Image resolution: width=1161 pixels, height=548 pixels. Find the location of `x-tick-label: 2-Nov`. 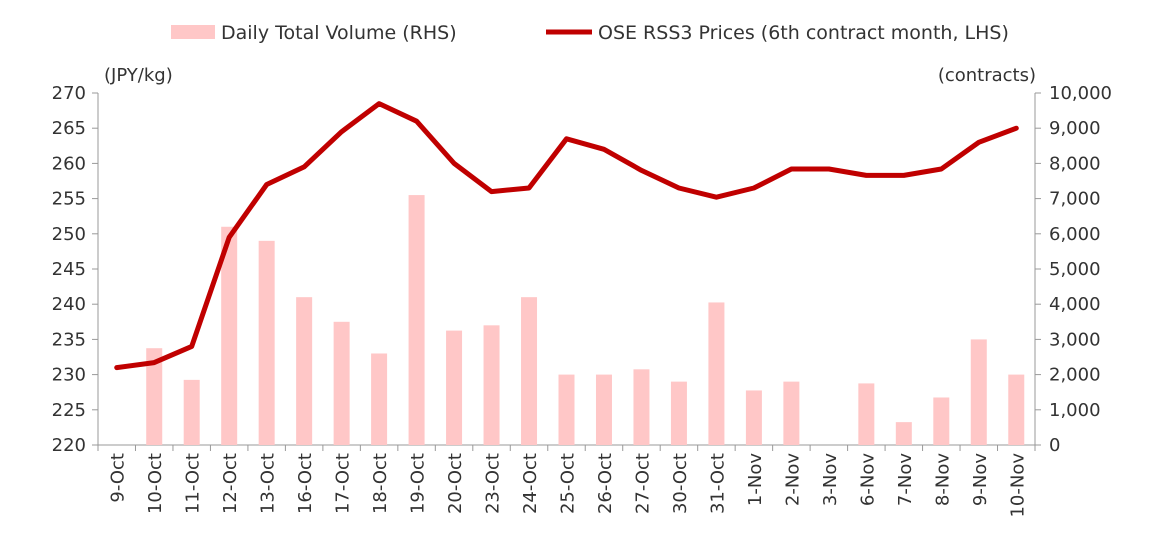

x-tick-label: 2-Nov is located at coordinates (792, 479).